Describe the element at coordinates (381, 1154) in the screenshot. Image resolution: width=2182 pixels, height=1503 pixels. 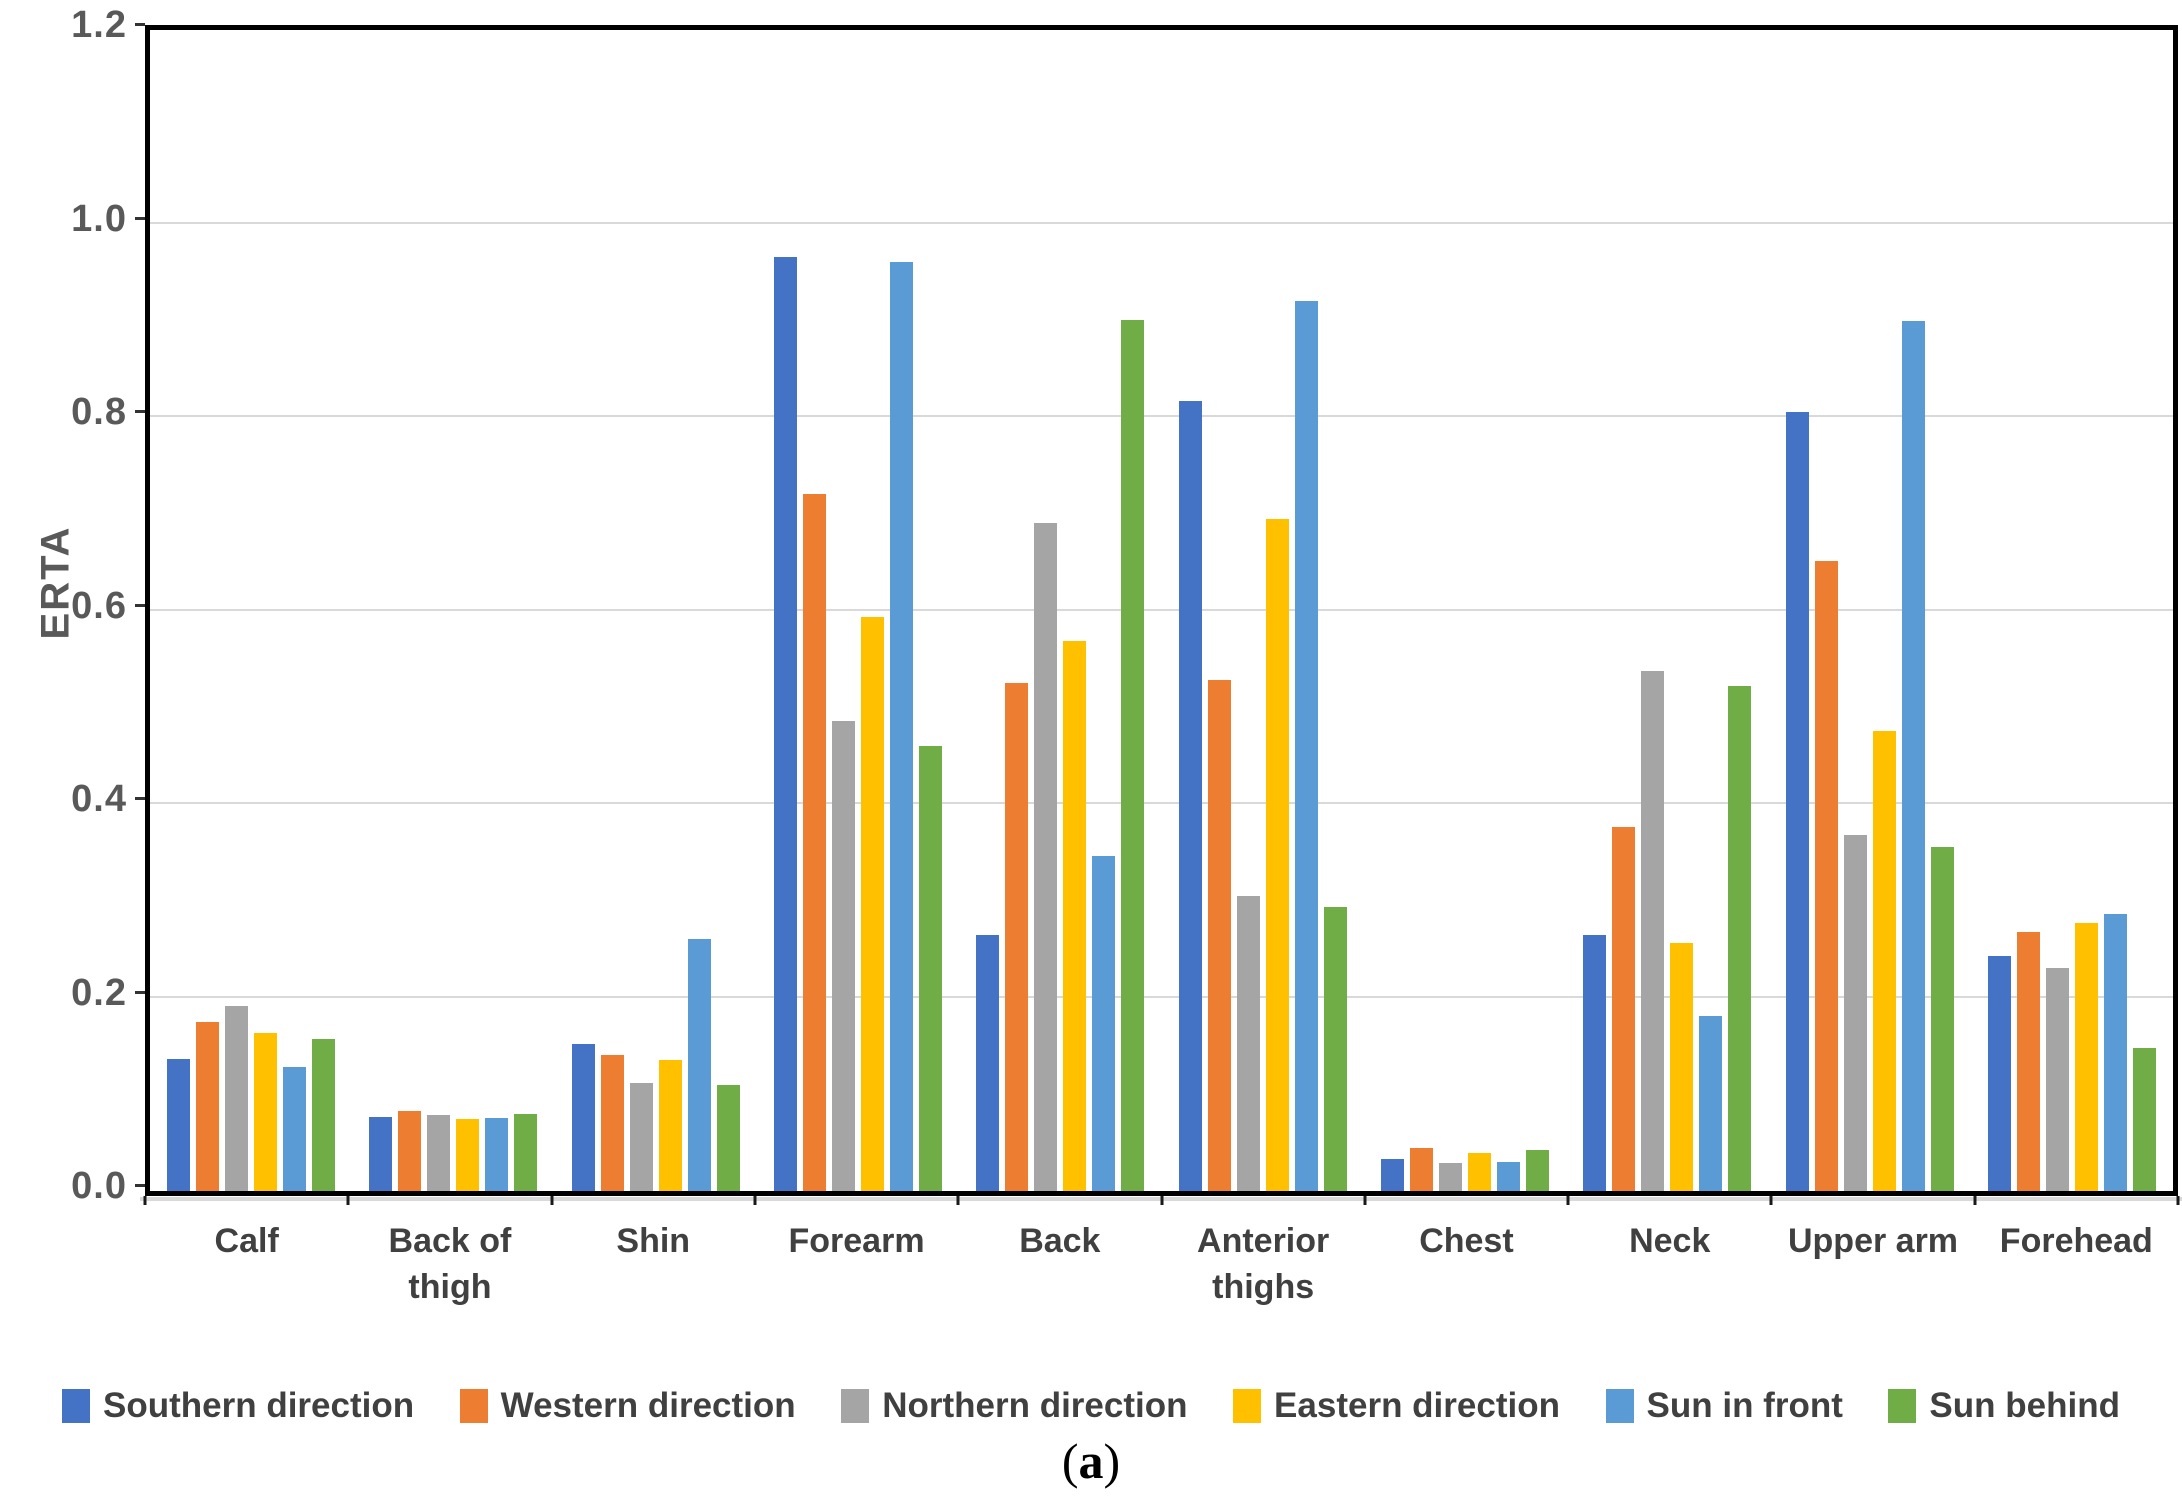
I see `bar-back-of-thigh-southern-direction` at that location.